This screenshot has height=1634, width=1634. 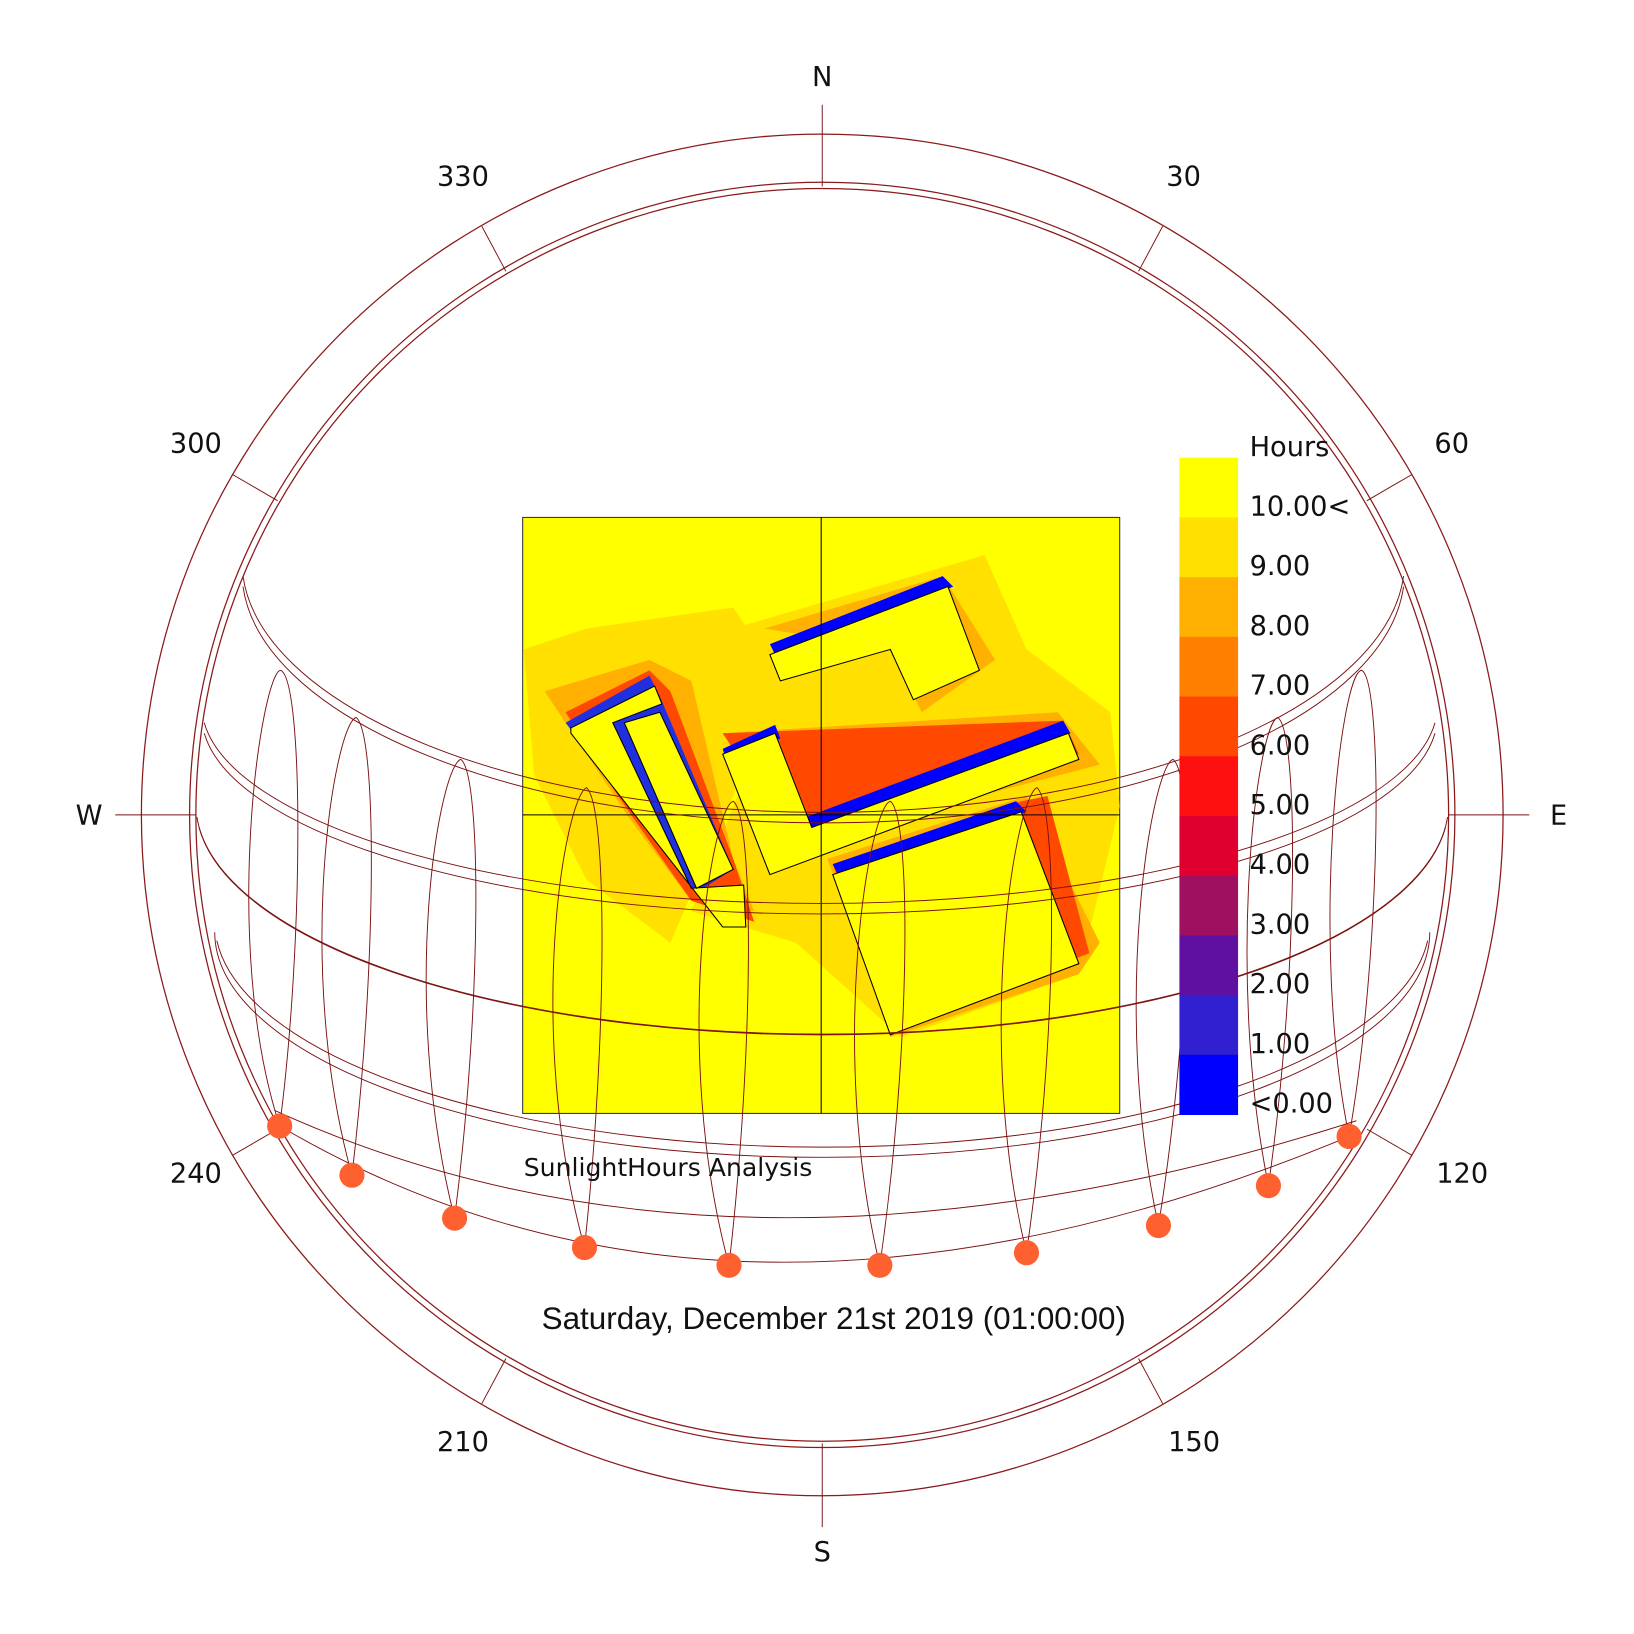 What do you see at coordinates (668, 1167) in the screenshot?
I see `analysis-title: SunlightHours Analysis` at bounding box center [668, 1167].